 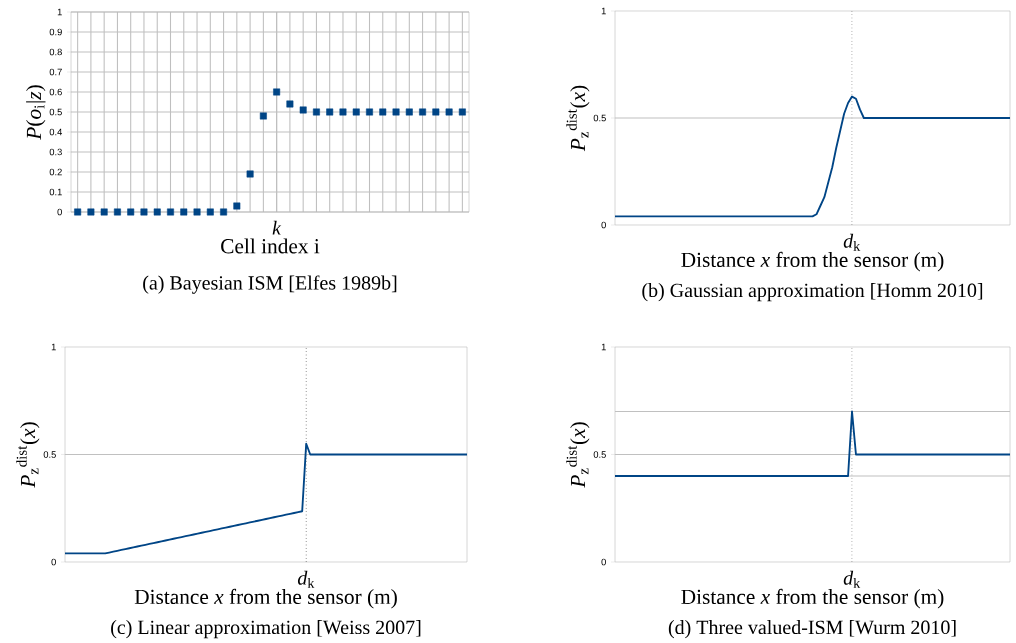 I want to click on text: (a) Bayesian ISM [Elfes 1989b], so click(x=270, y=284).